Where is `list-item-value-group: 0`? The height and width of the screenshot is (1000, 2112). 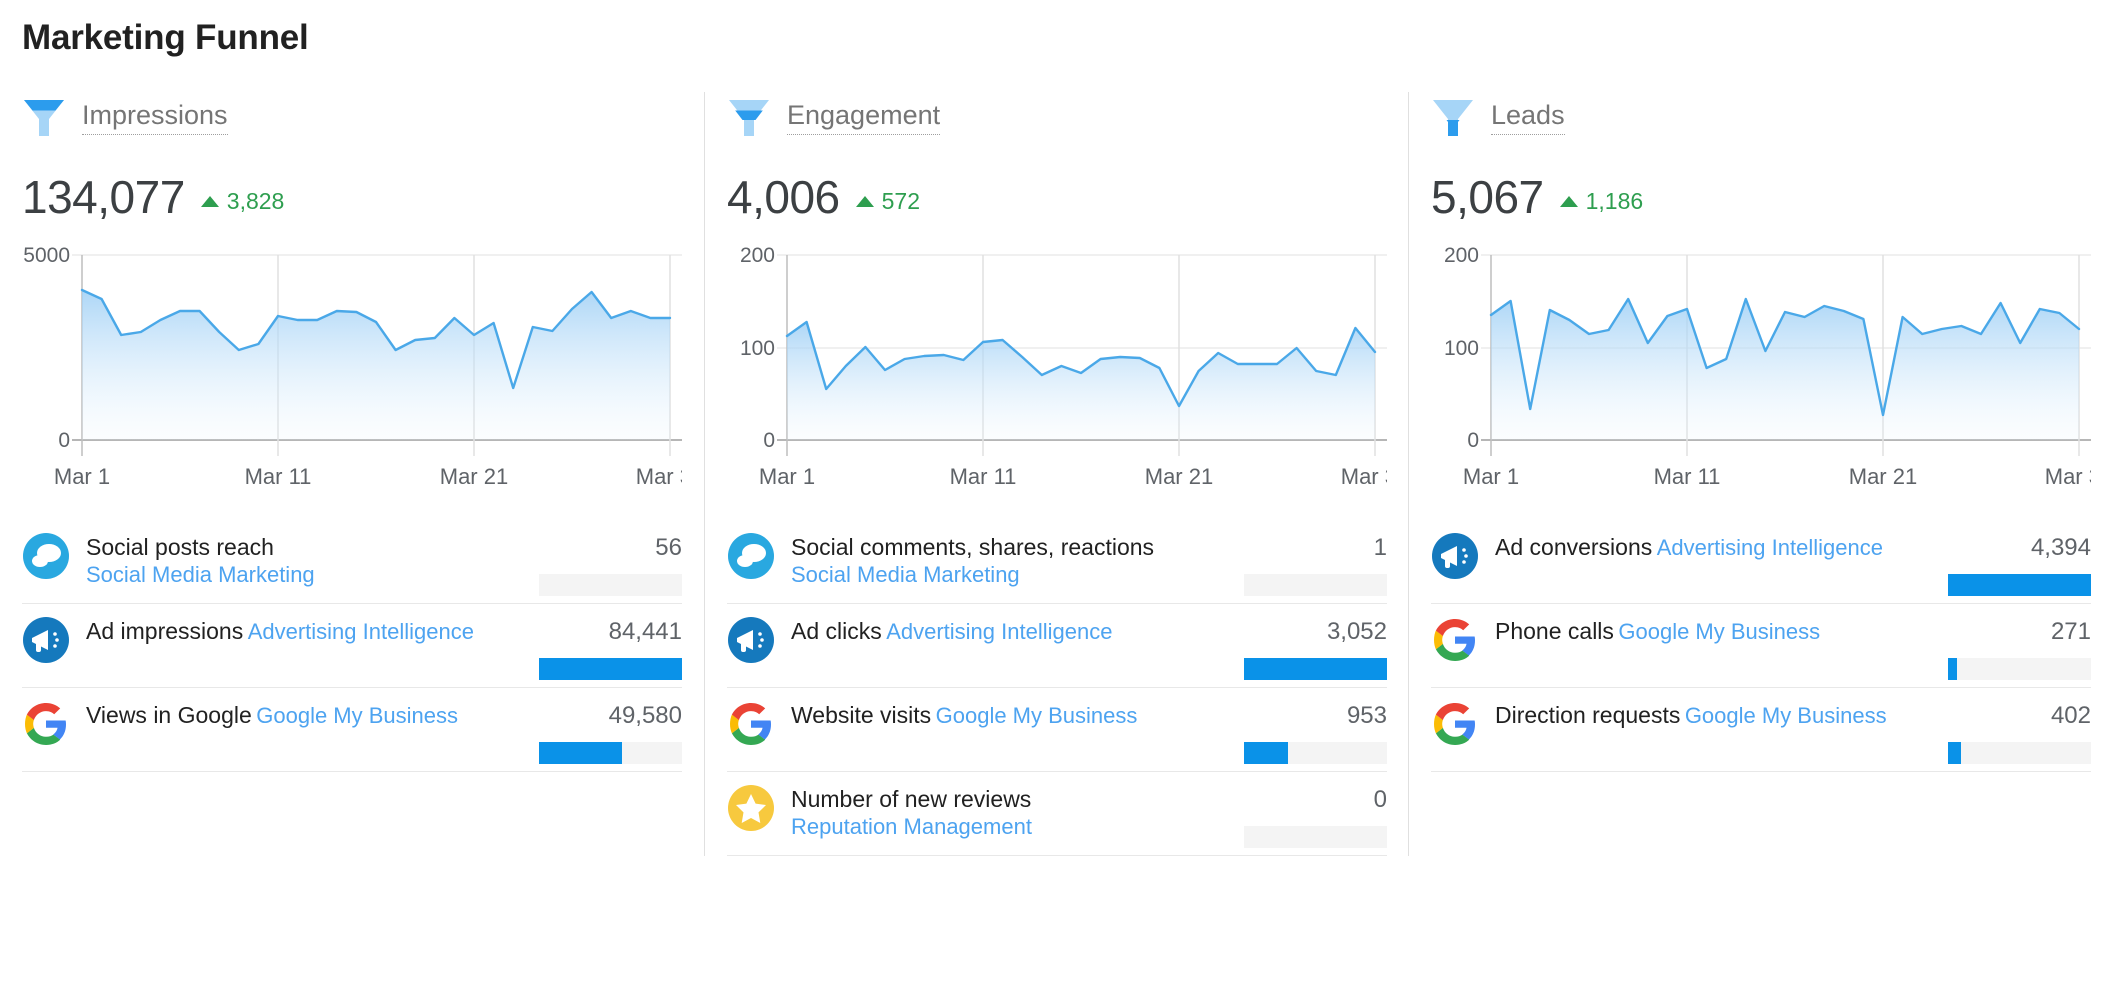
list-item-value-group: 0 is located at coordinates (1294, 816).